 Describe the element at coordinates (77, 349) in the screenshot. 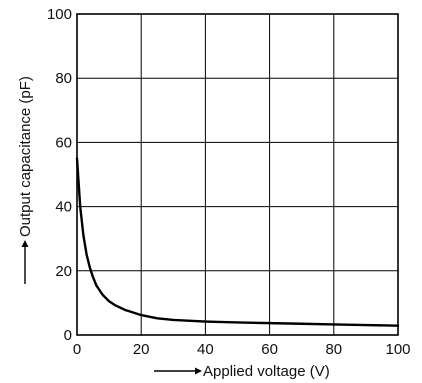

I see `x-tick-label: 0` at that location.